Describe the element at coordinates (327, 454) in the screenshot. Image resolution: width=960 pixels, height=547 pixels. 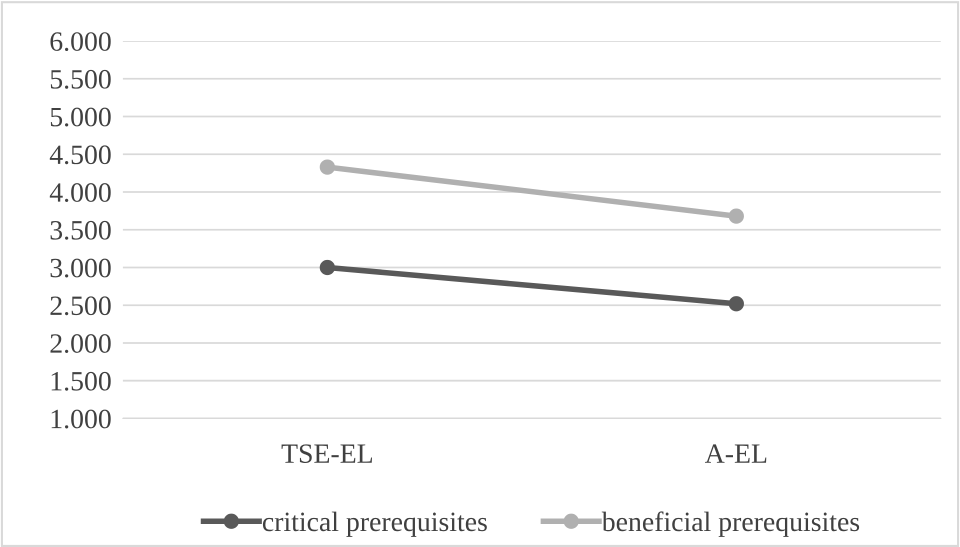
I see `x-tick-label: TSE-EL` at that location.